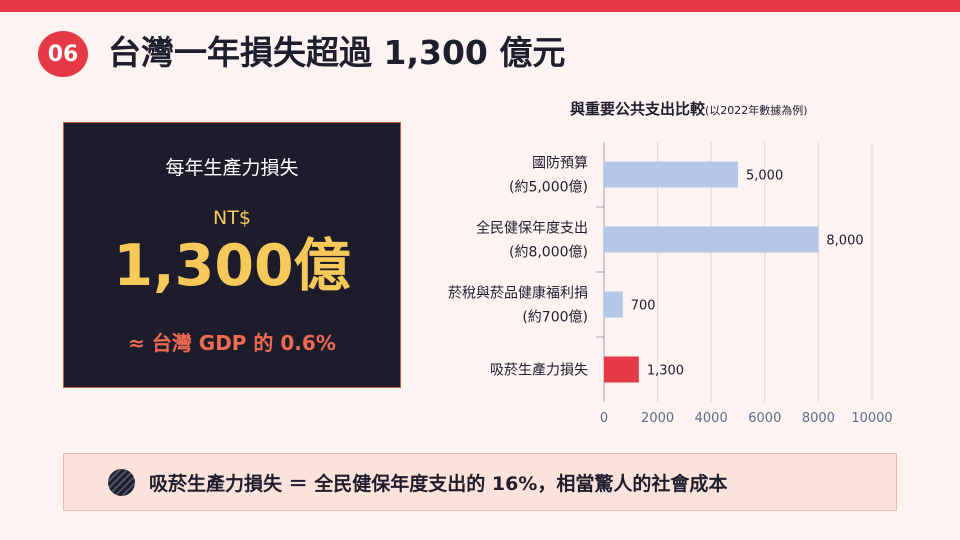 This screenshot has height=540, width=960. I want to click on x-tick-label: 8000, so click(818, 418).